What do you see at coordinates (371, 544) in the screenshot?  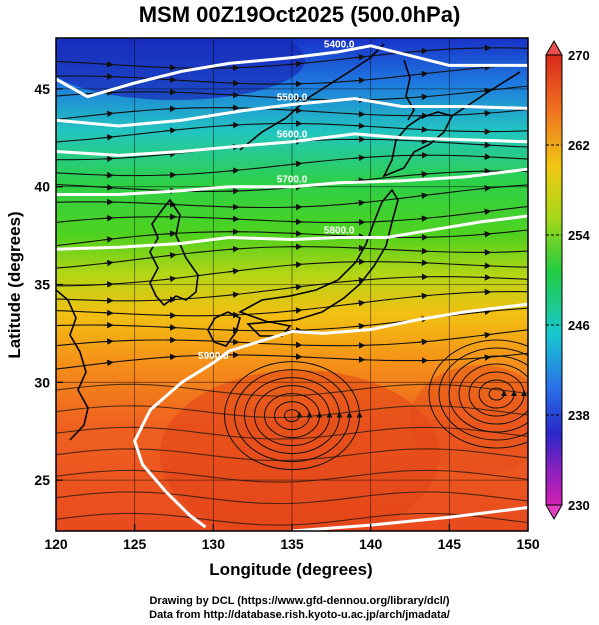 I see `x-tick-label: 140` at bounding box center [371, 544].